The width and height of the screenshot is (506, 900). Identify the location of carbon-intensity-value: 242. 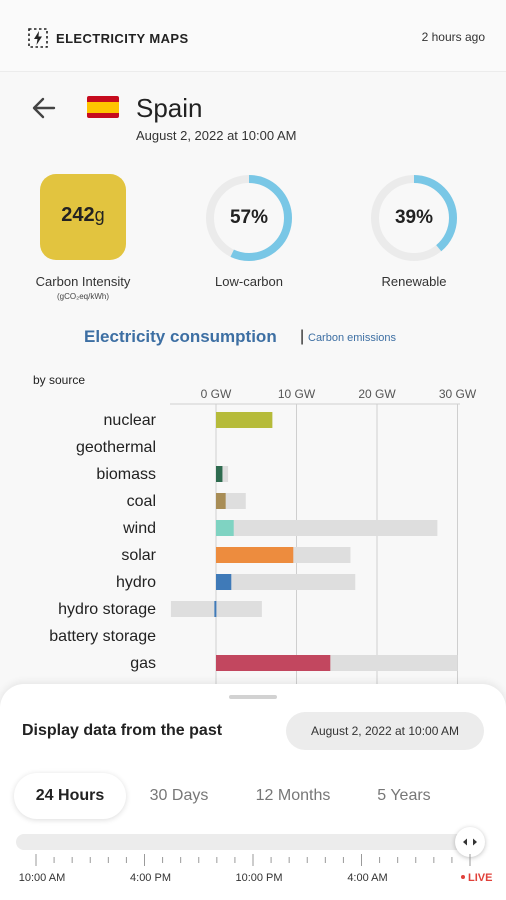
(78, 215).